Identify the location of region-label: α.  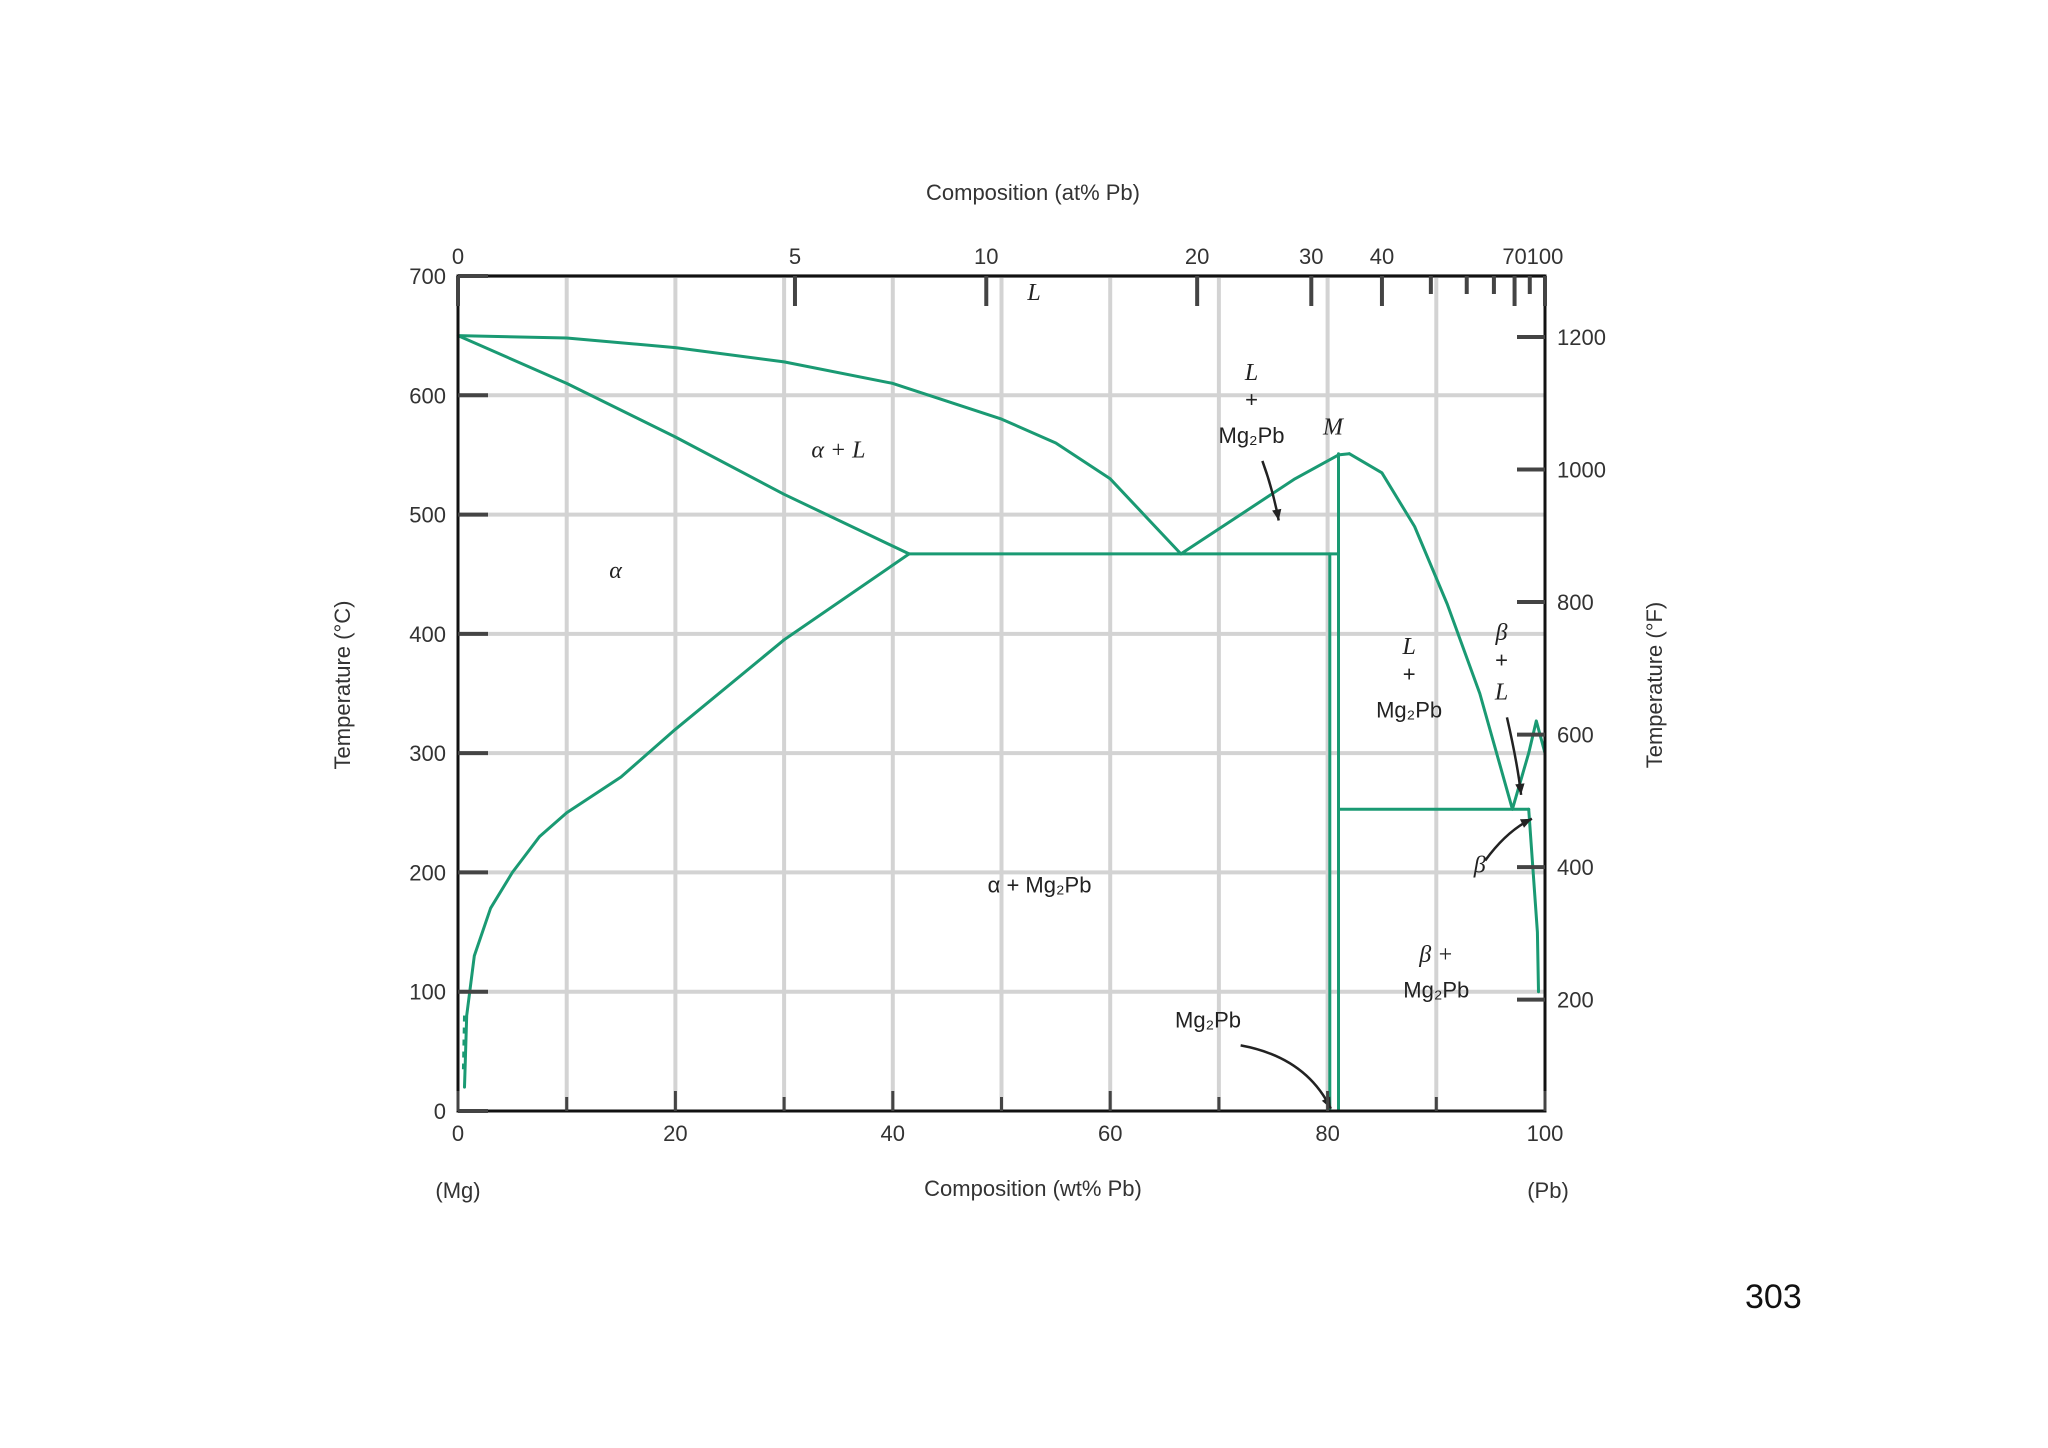
(615, 571).